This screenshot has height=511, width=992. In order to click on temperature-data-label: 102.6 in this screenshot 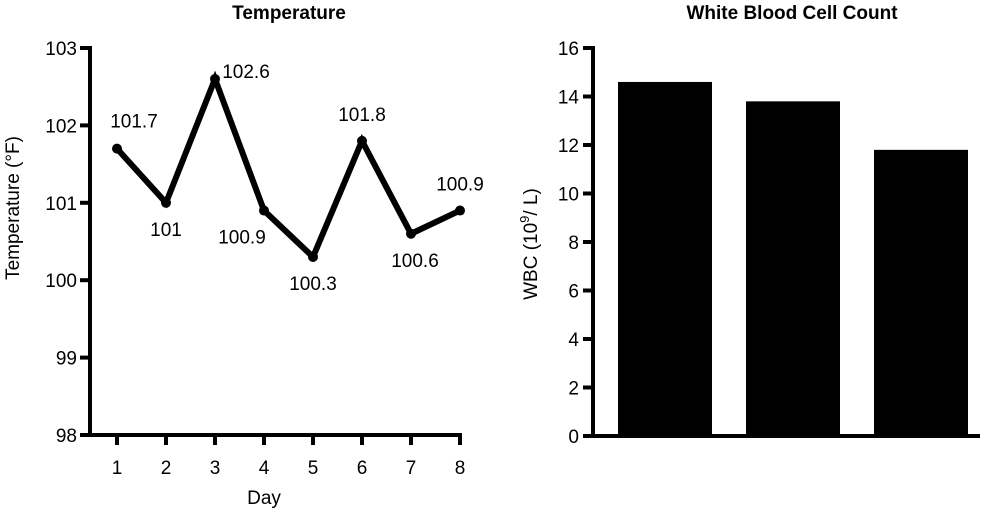, I will do `click(246, 72)`.